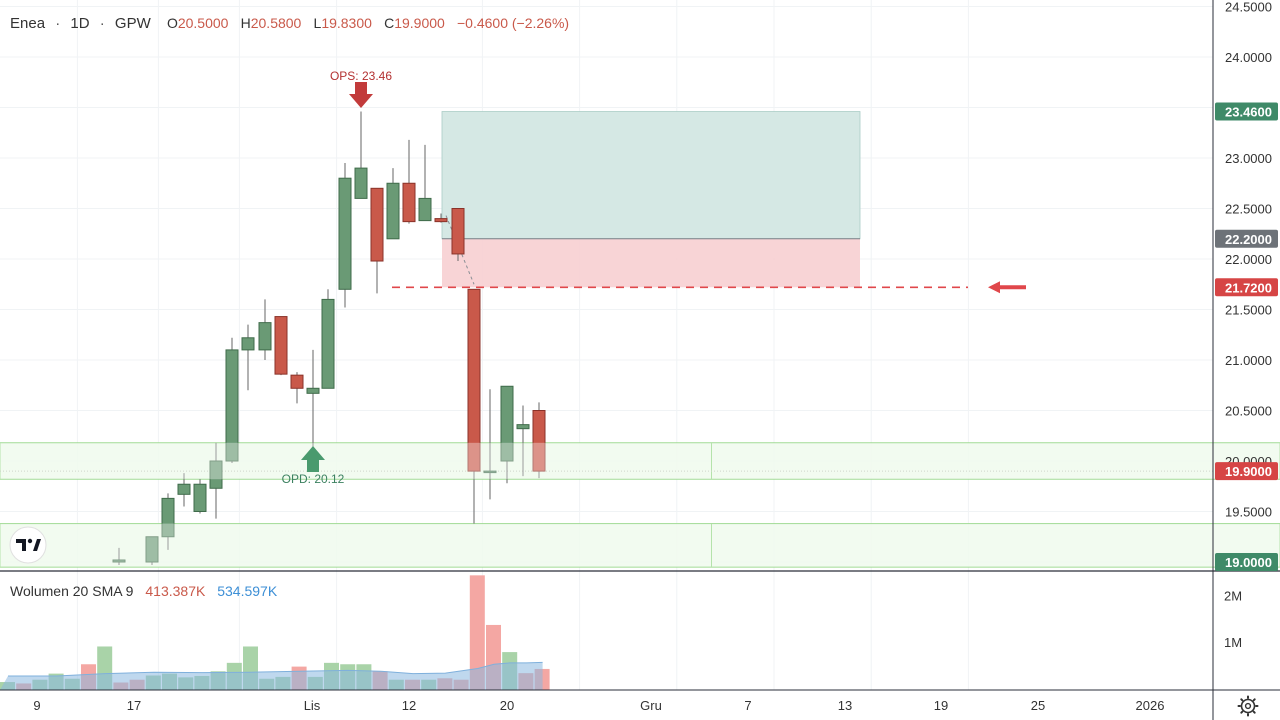  What do you see at coordinates (477, 632) in the screenshot?
I see `volume-bar` at bounding box center [477, 632].